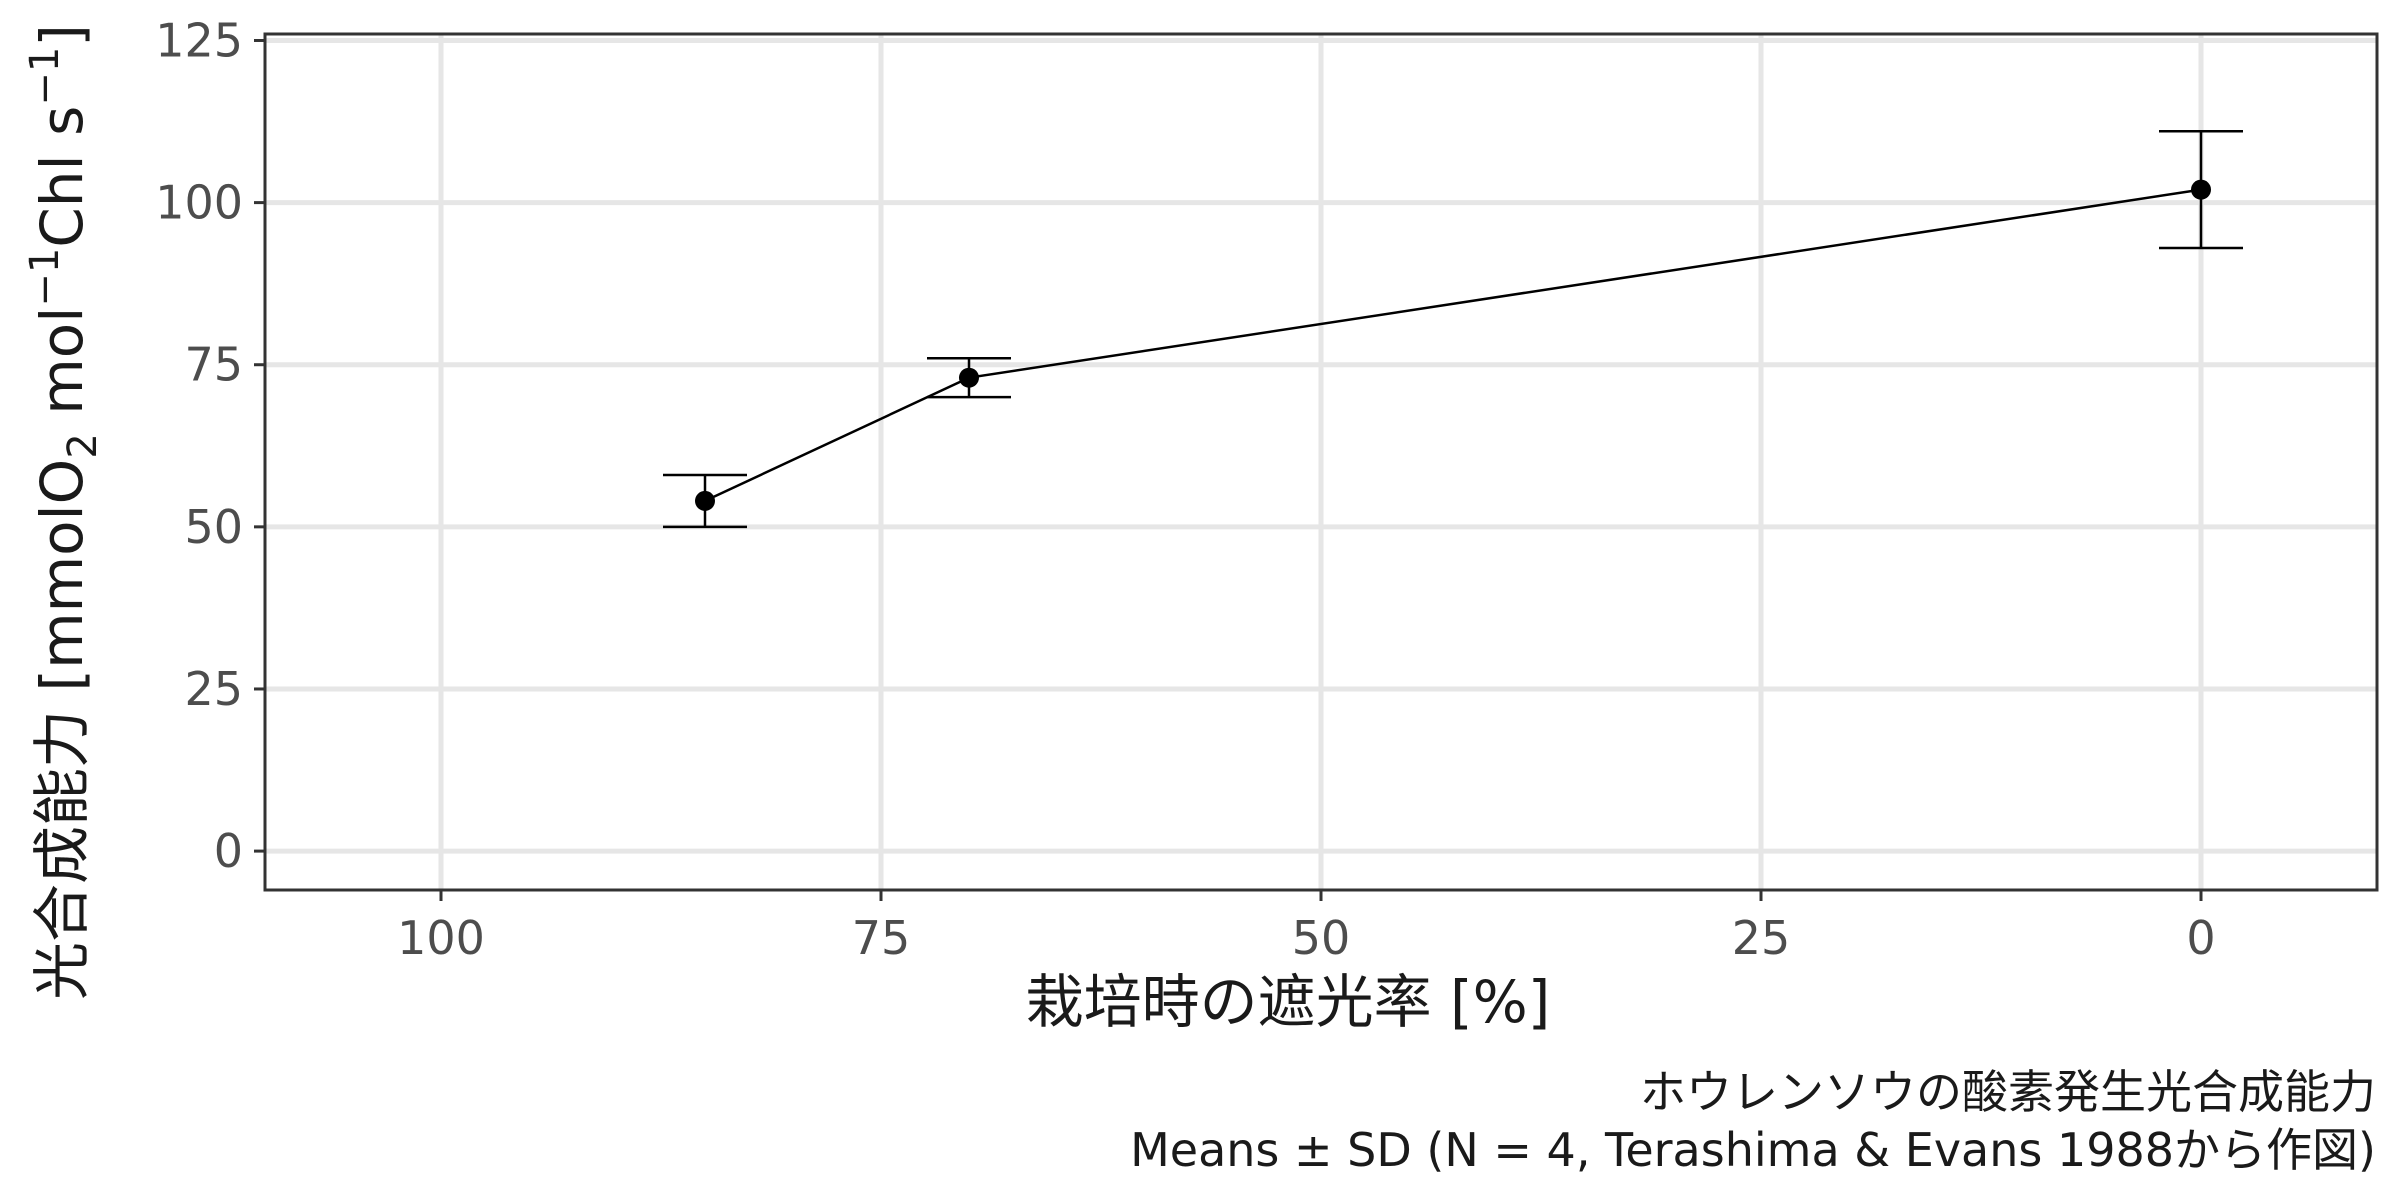 The image size is (2400, 1200). What do you see at coordinates (45, 277) in the screenshot?
I see `y-axis-title-superscript-1: −1` at bounding box center [45, 277].